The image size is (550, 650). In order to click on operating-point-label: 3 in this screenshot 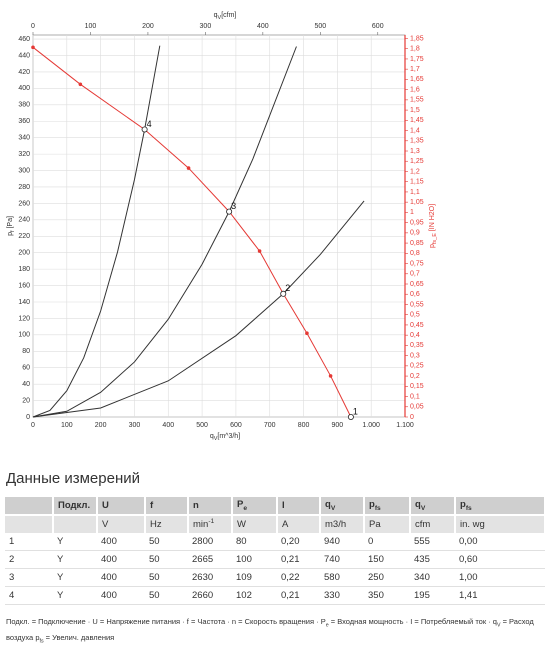, I will do `click(233, 206)`.